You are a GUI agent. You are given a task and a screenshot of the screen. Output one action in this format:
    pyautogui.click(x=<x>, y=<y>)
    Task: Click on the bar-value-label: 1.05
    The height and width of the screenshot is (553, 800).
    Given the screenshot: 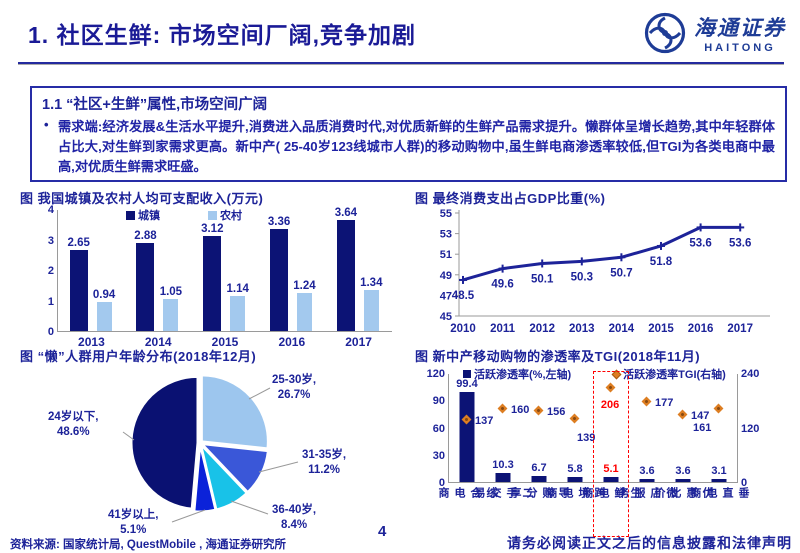 What is the action you would take?
    pyautogui.click(x=171, y=291)
    